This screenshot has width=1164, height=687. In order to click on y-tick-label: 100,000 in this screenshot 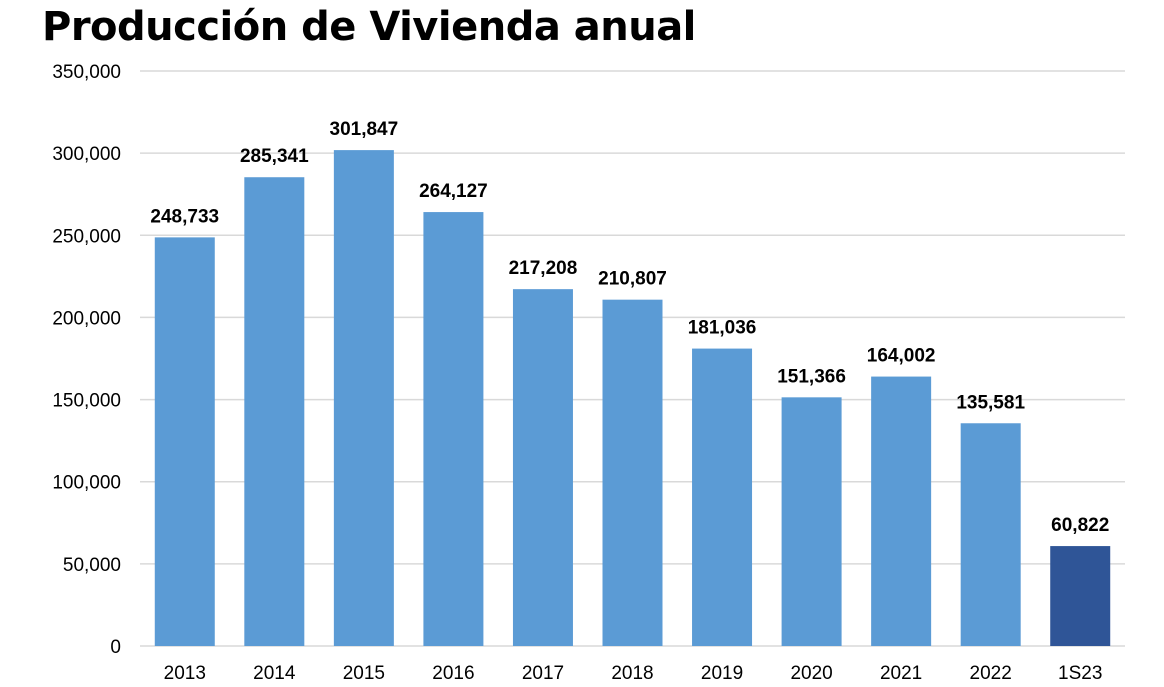, I will do `click(86, 483)`.